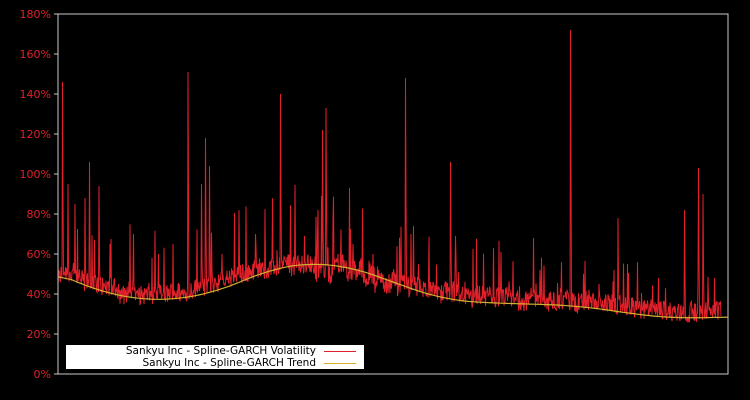 The image size is (750, 400). I want to click on y-tick-label: 120%, so click(35, 134).